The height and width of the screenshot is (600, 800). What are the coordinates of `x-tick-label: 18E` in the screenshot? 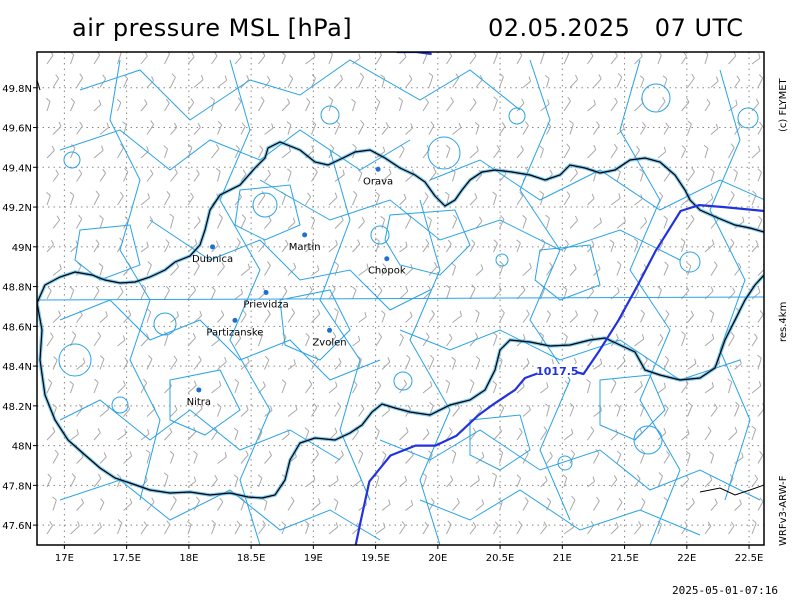 It's located at (188, 558).